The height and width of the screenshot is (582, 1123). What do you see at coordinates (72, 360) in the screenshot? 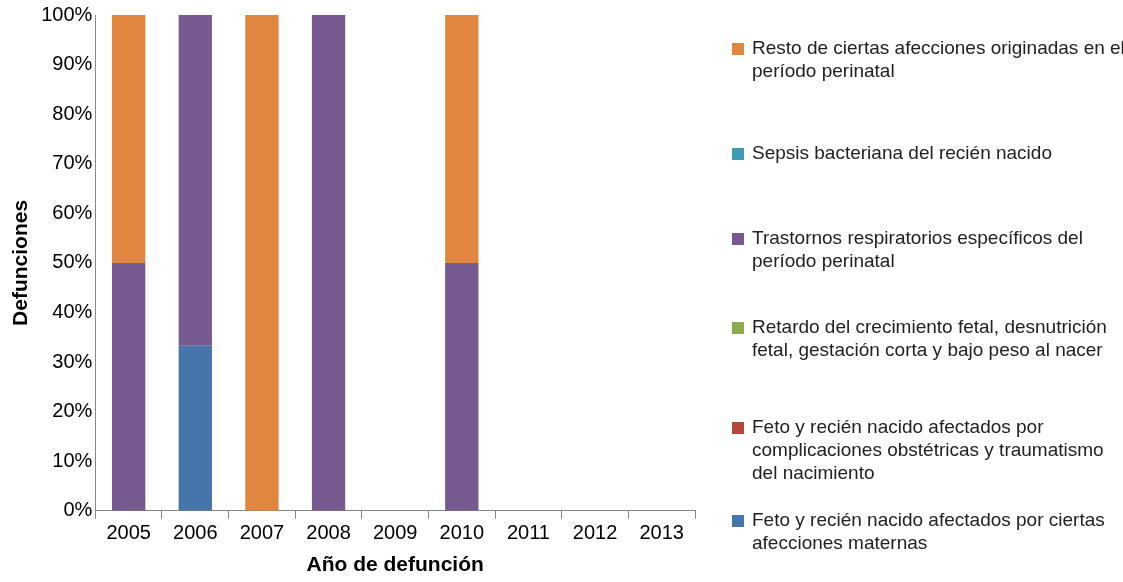
I see `y-tick-label: 30%` at bounding box center [72, 360].